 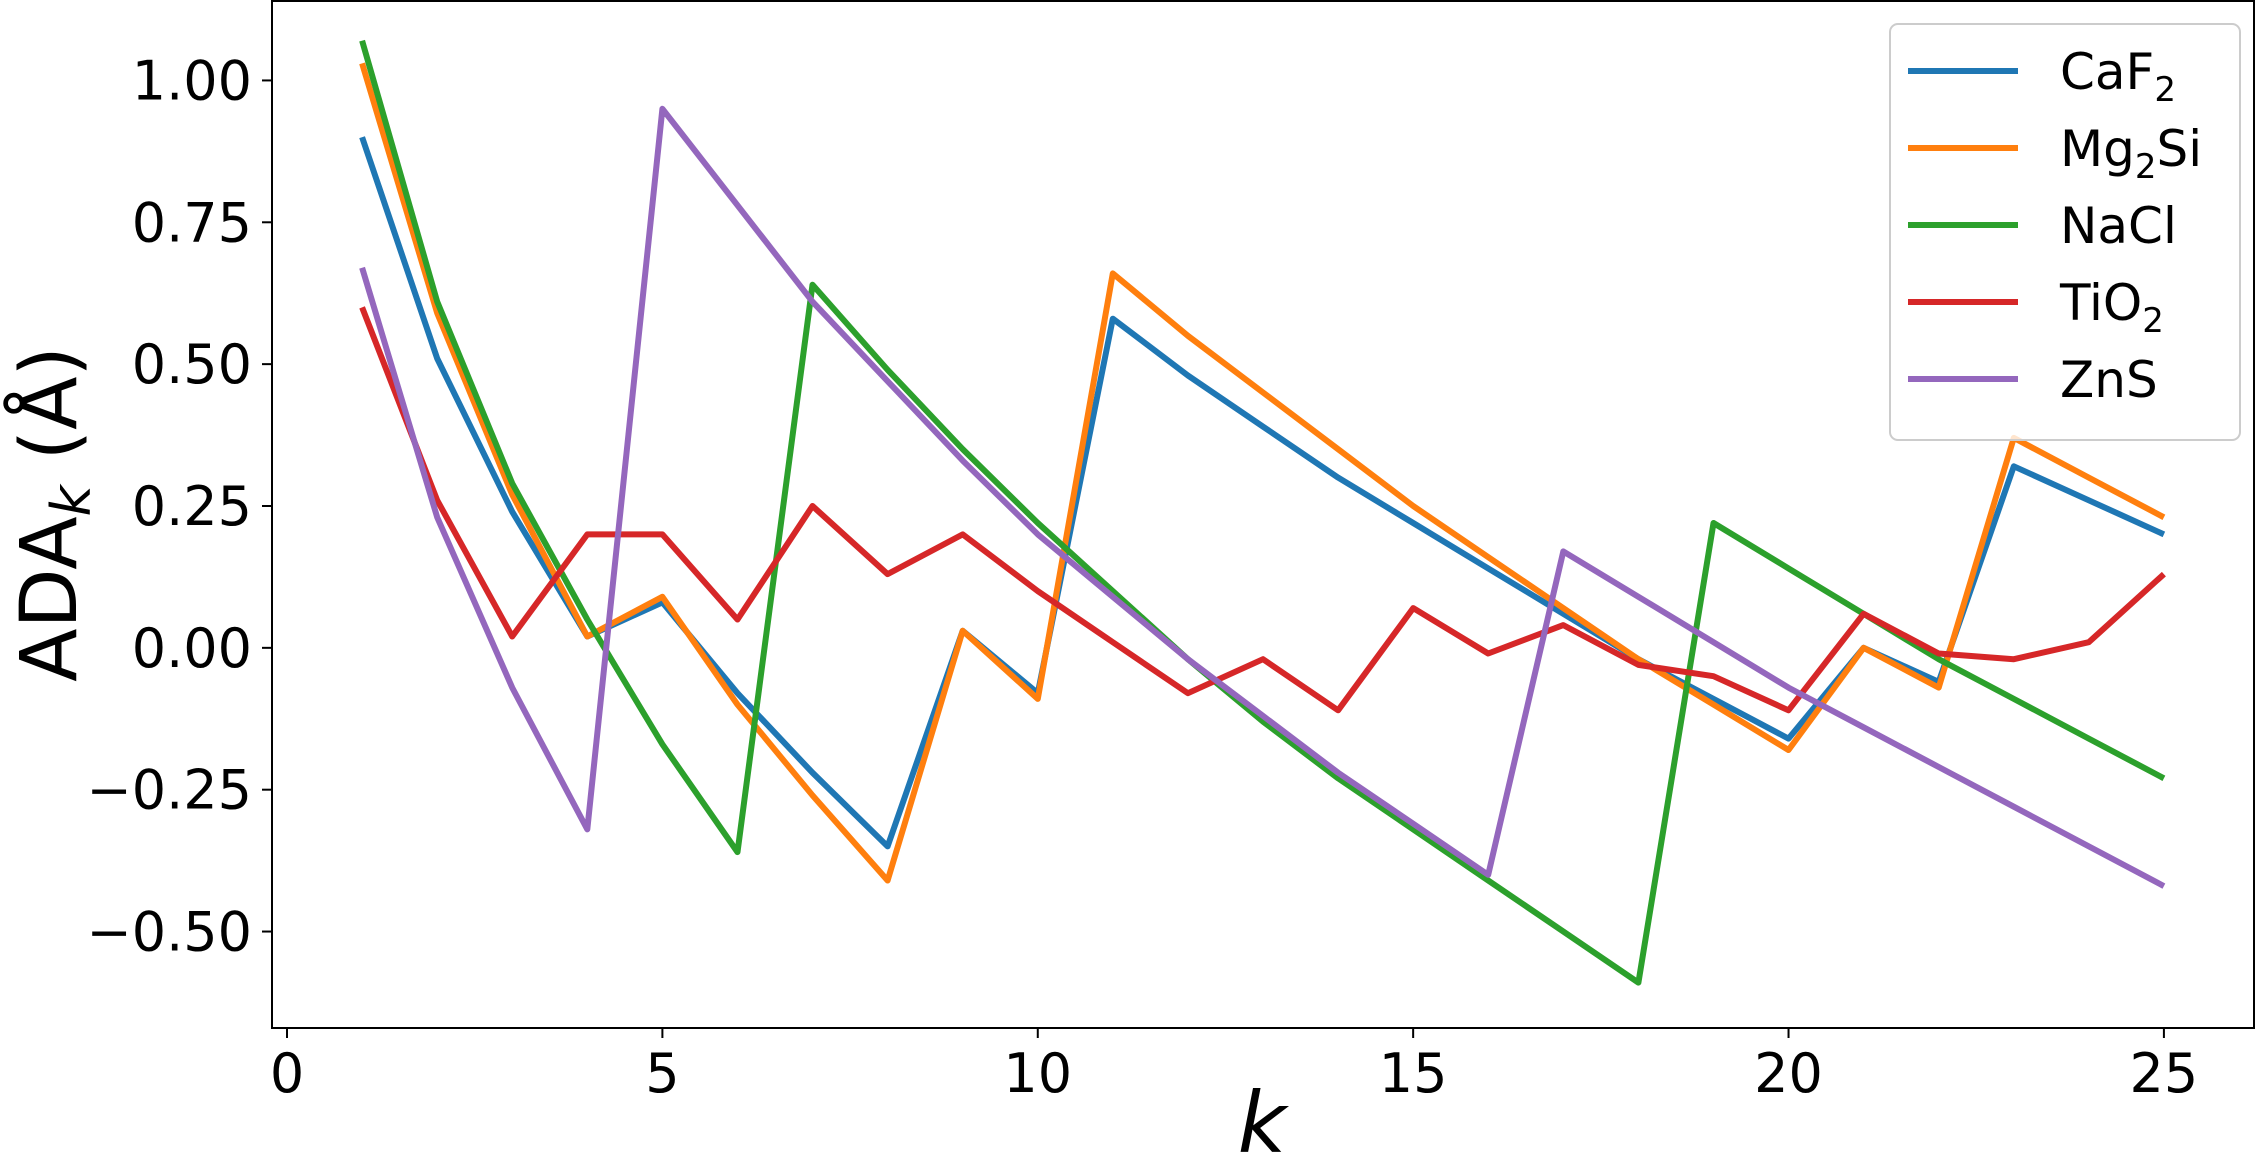 I want to click on legend-box, so click(x=2065, y=232).